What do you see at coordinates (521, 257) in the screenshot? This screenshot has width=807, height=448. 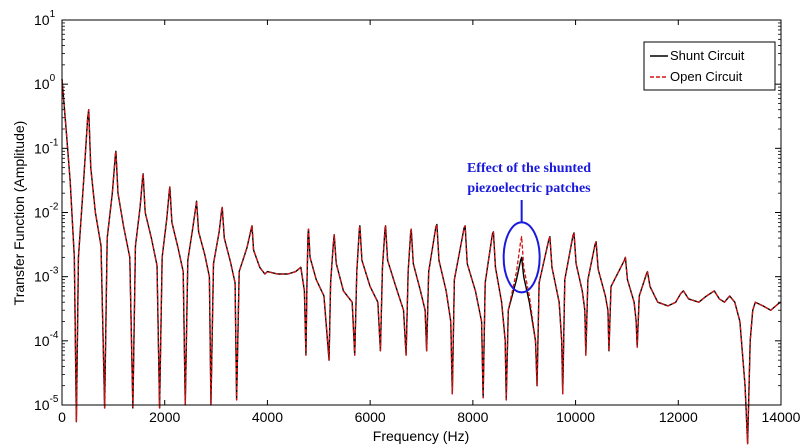 I see `annotation-ellipse` at bounding box center [521, 257].